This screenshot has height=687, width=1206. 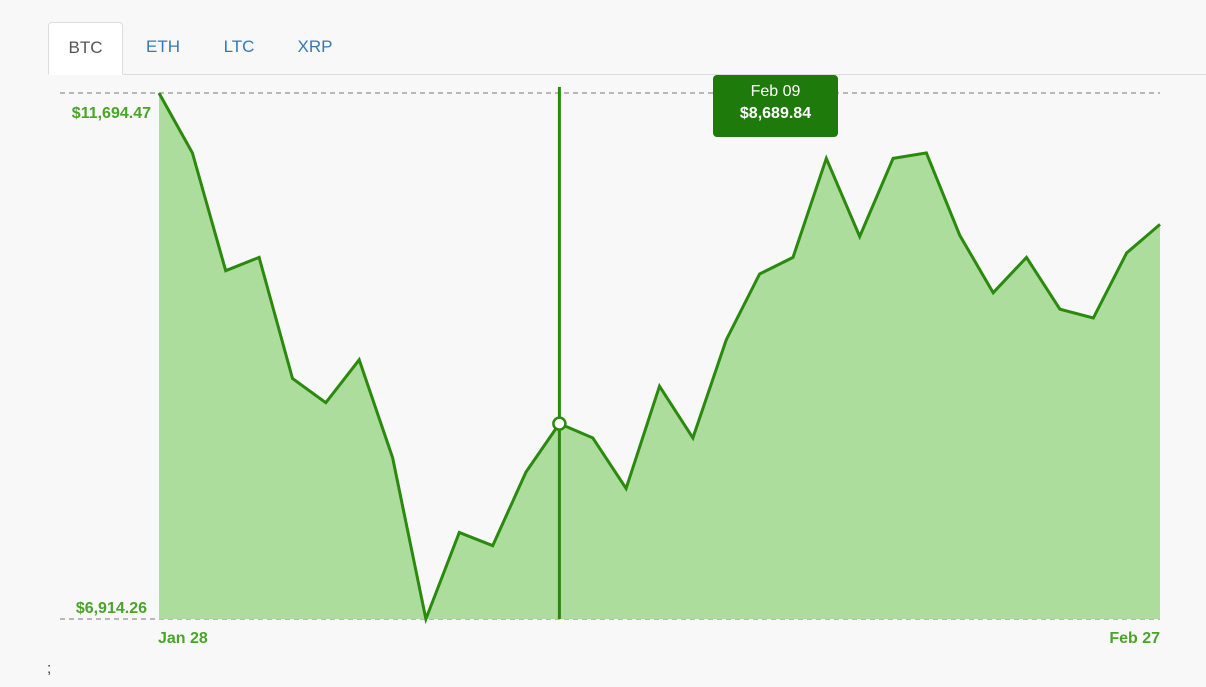 What do you see at coordinates (603, 37) in the screenshot?
I see `currency-tabs: BTC ETH LTC XRP` at bounding box center [603, 37].